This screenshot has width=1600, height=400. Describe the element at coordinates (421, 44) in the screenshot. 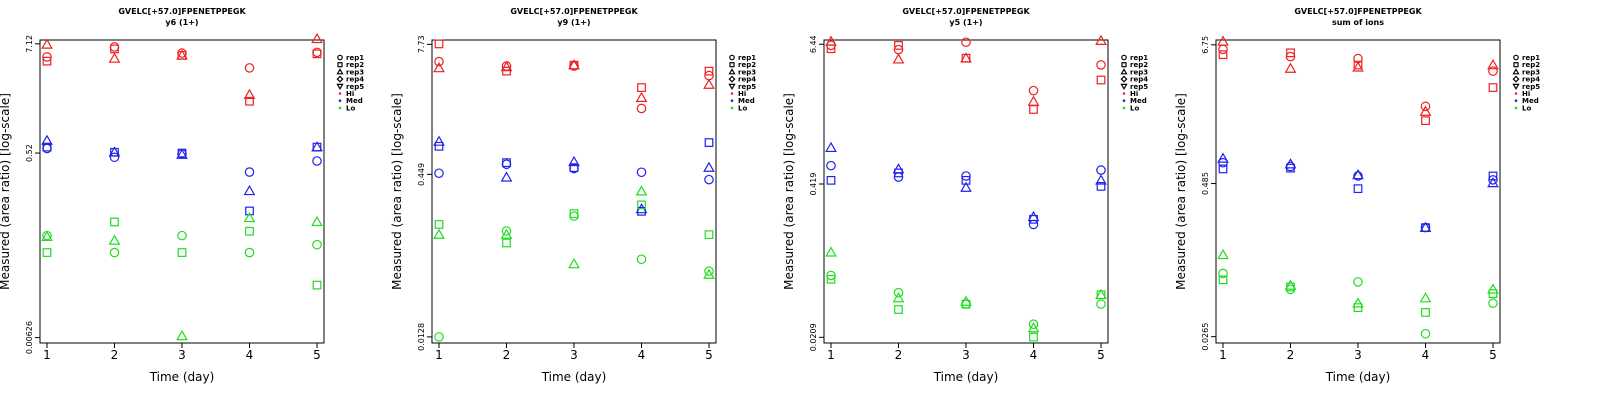

I see `y-tick-label: 7.73` at that location.